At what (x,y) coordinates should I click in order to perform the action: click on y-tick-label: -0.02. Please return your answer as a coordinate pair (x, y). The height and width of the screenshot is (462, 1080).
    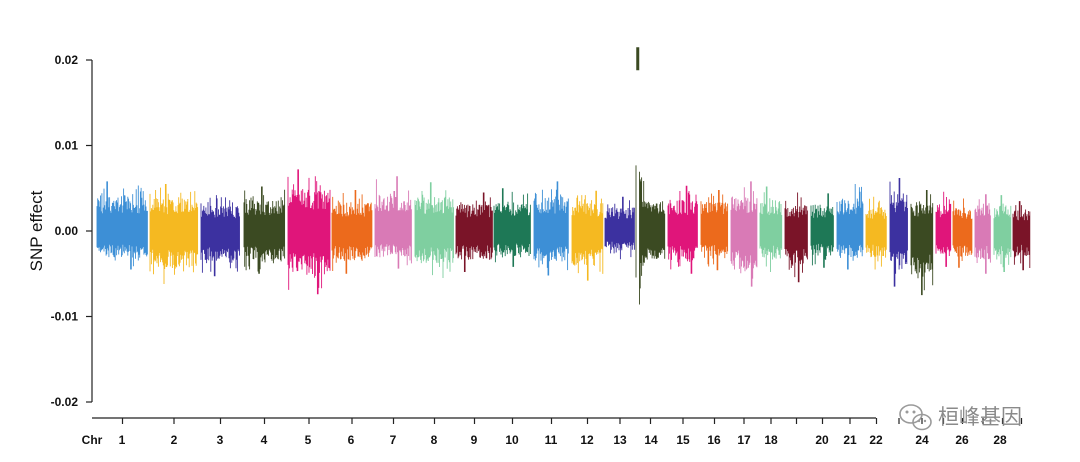
    Looking at the image, I should click on (65, 402).